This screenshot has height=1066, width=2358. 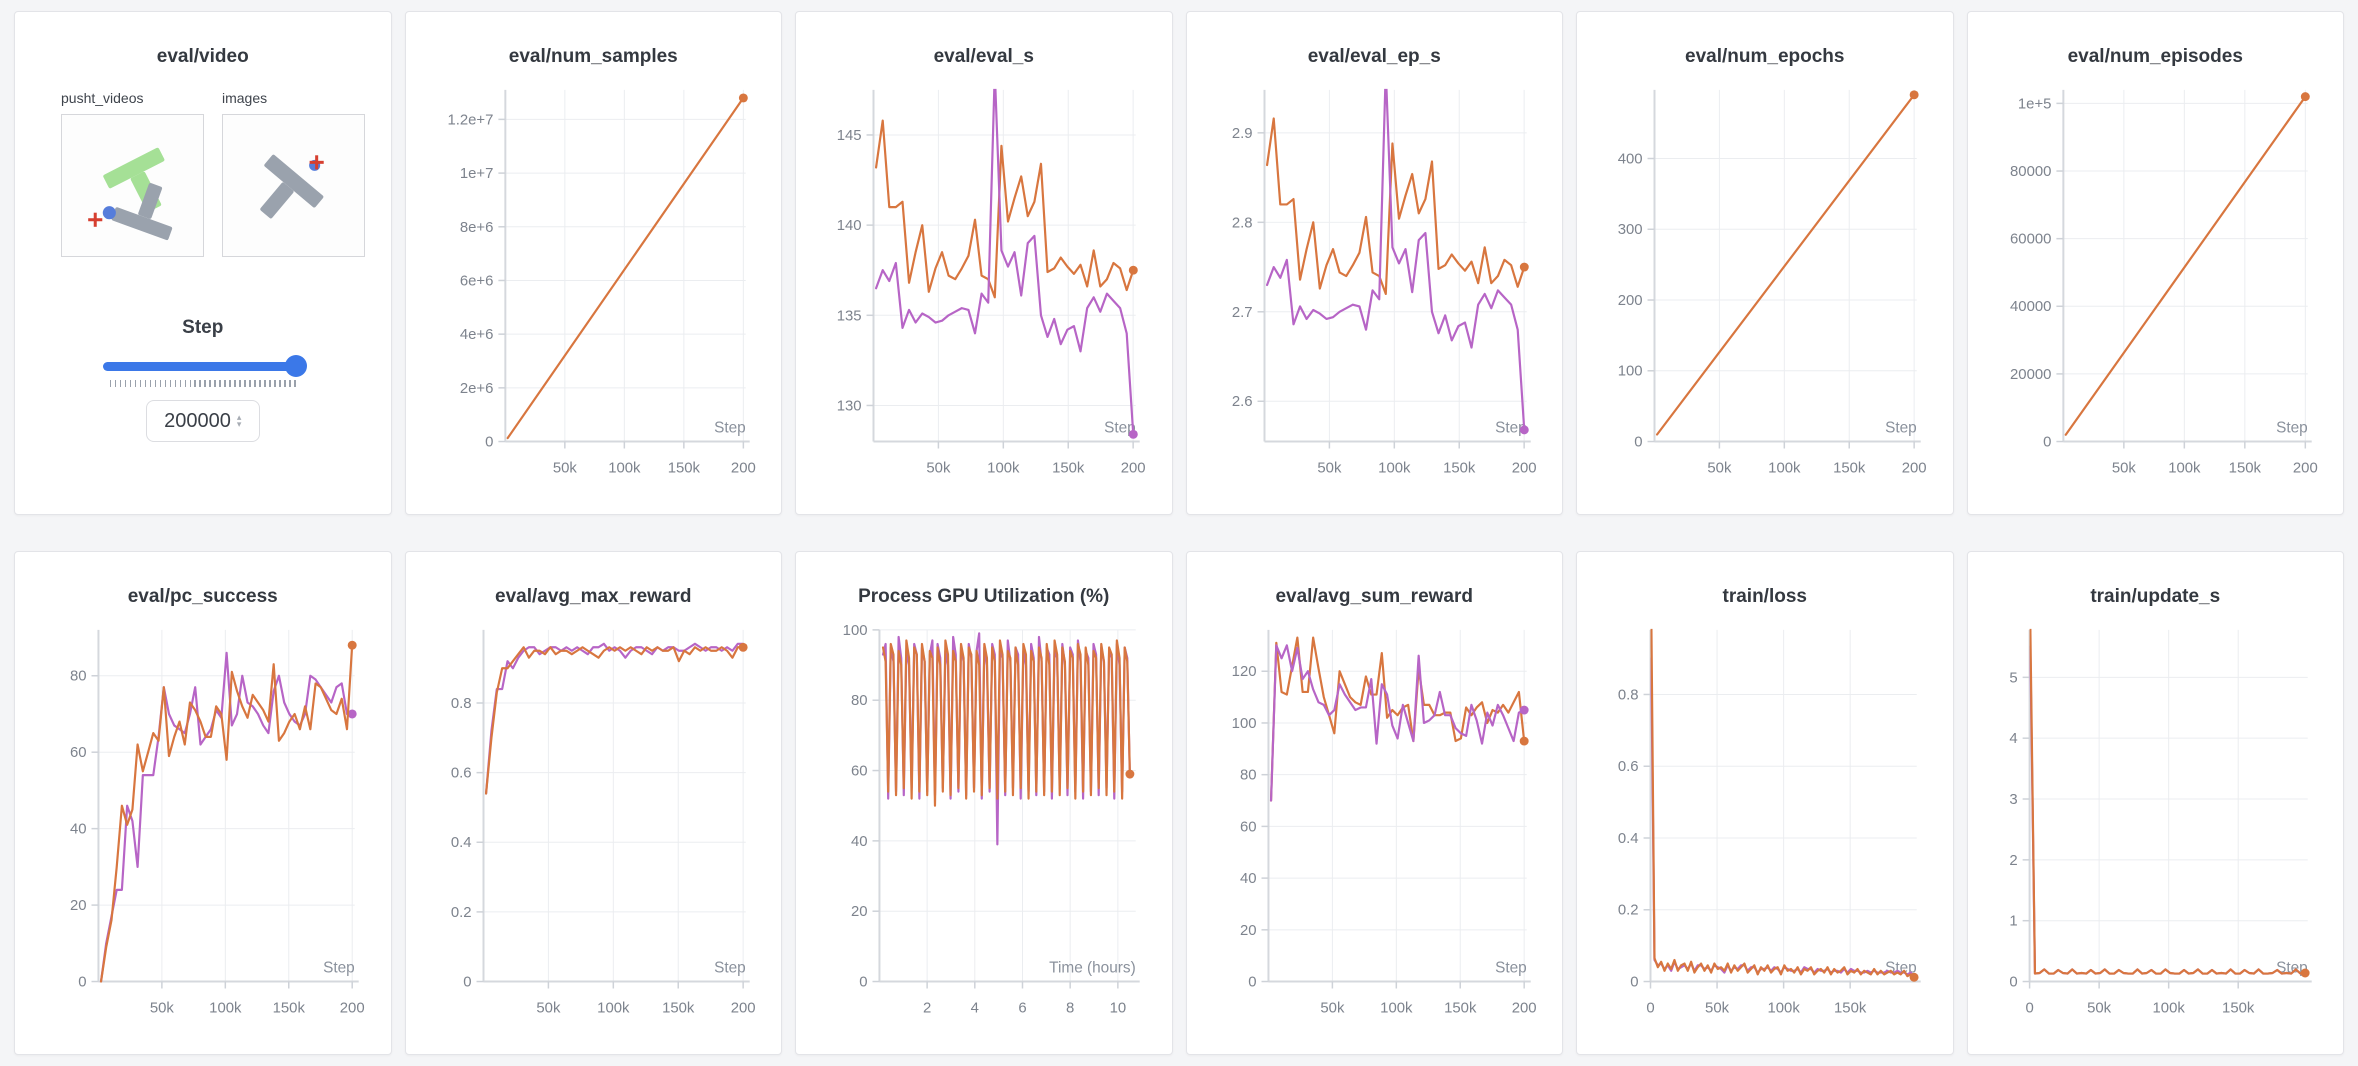 What do you see at coordinates (470, 120) in the screenshot?
I see `y-tick-label: 1.2e+7` at bounding box center [470, 120].